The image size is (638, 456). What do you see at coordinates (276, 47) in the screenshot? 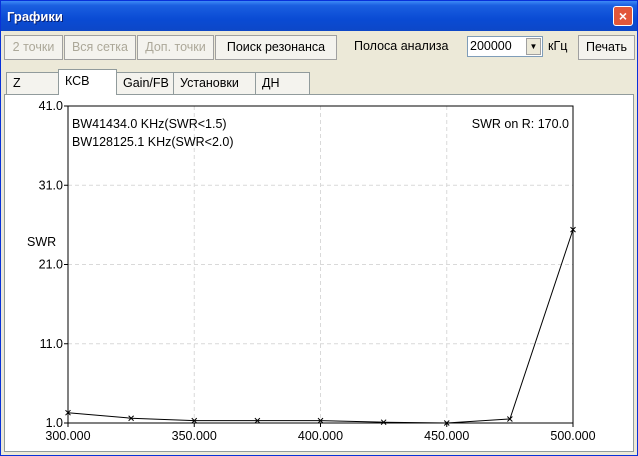
I see `find-resonance-button: Поиск резонанса` at bounding box center [276, 47].